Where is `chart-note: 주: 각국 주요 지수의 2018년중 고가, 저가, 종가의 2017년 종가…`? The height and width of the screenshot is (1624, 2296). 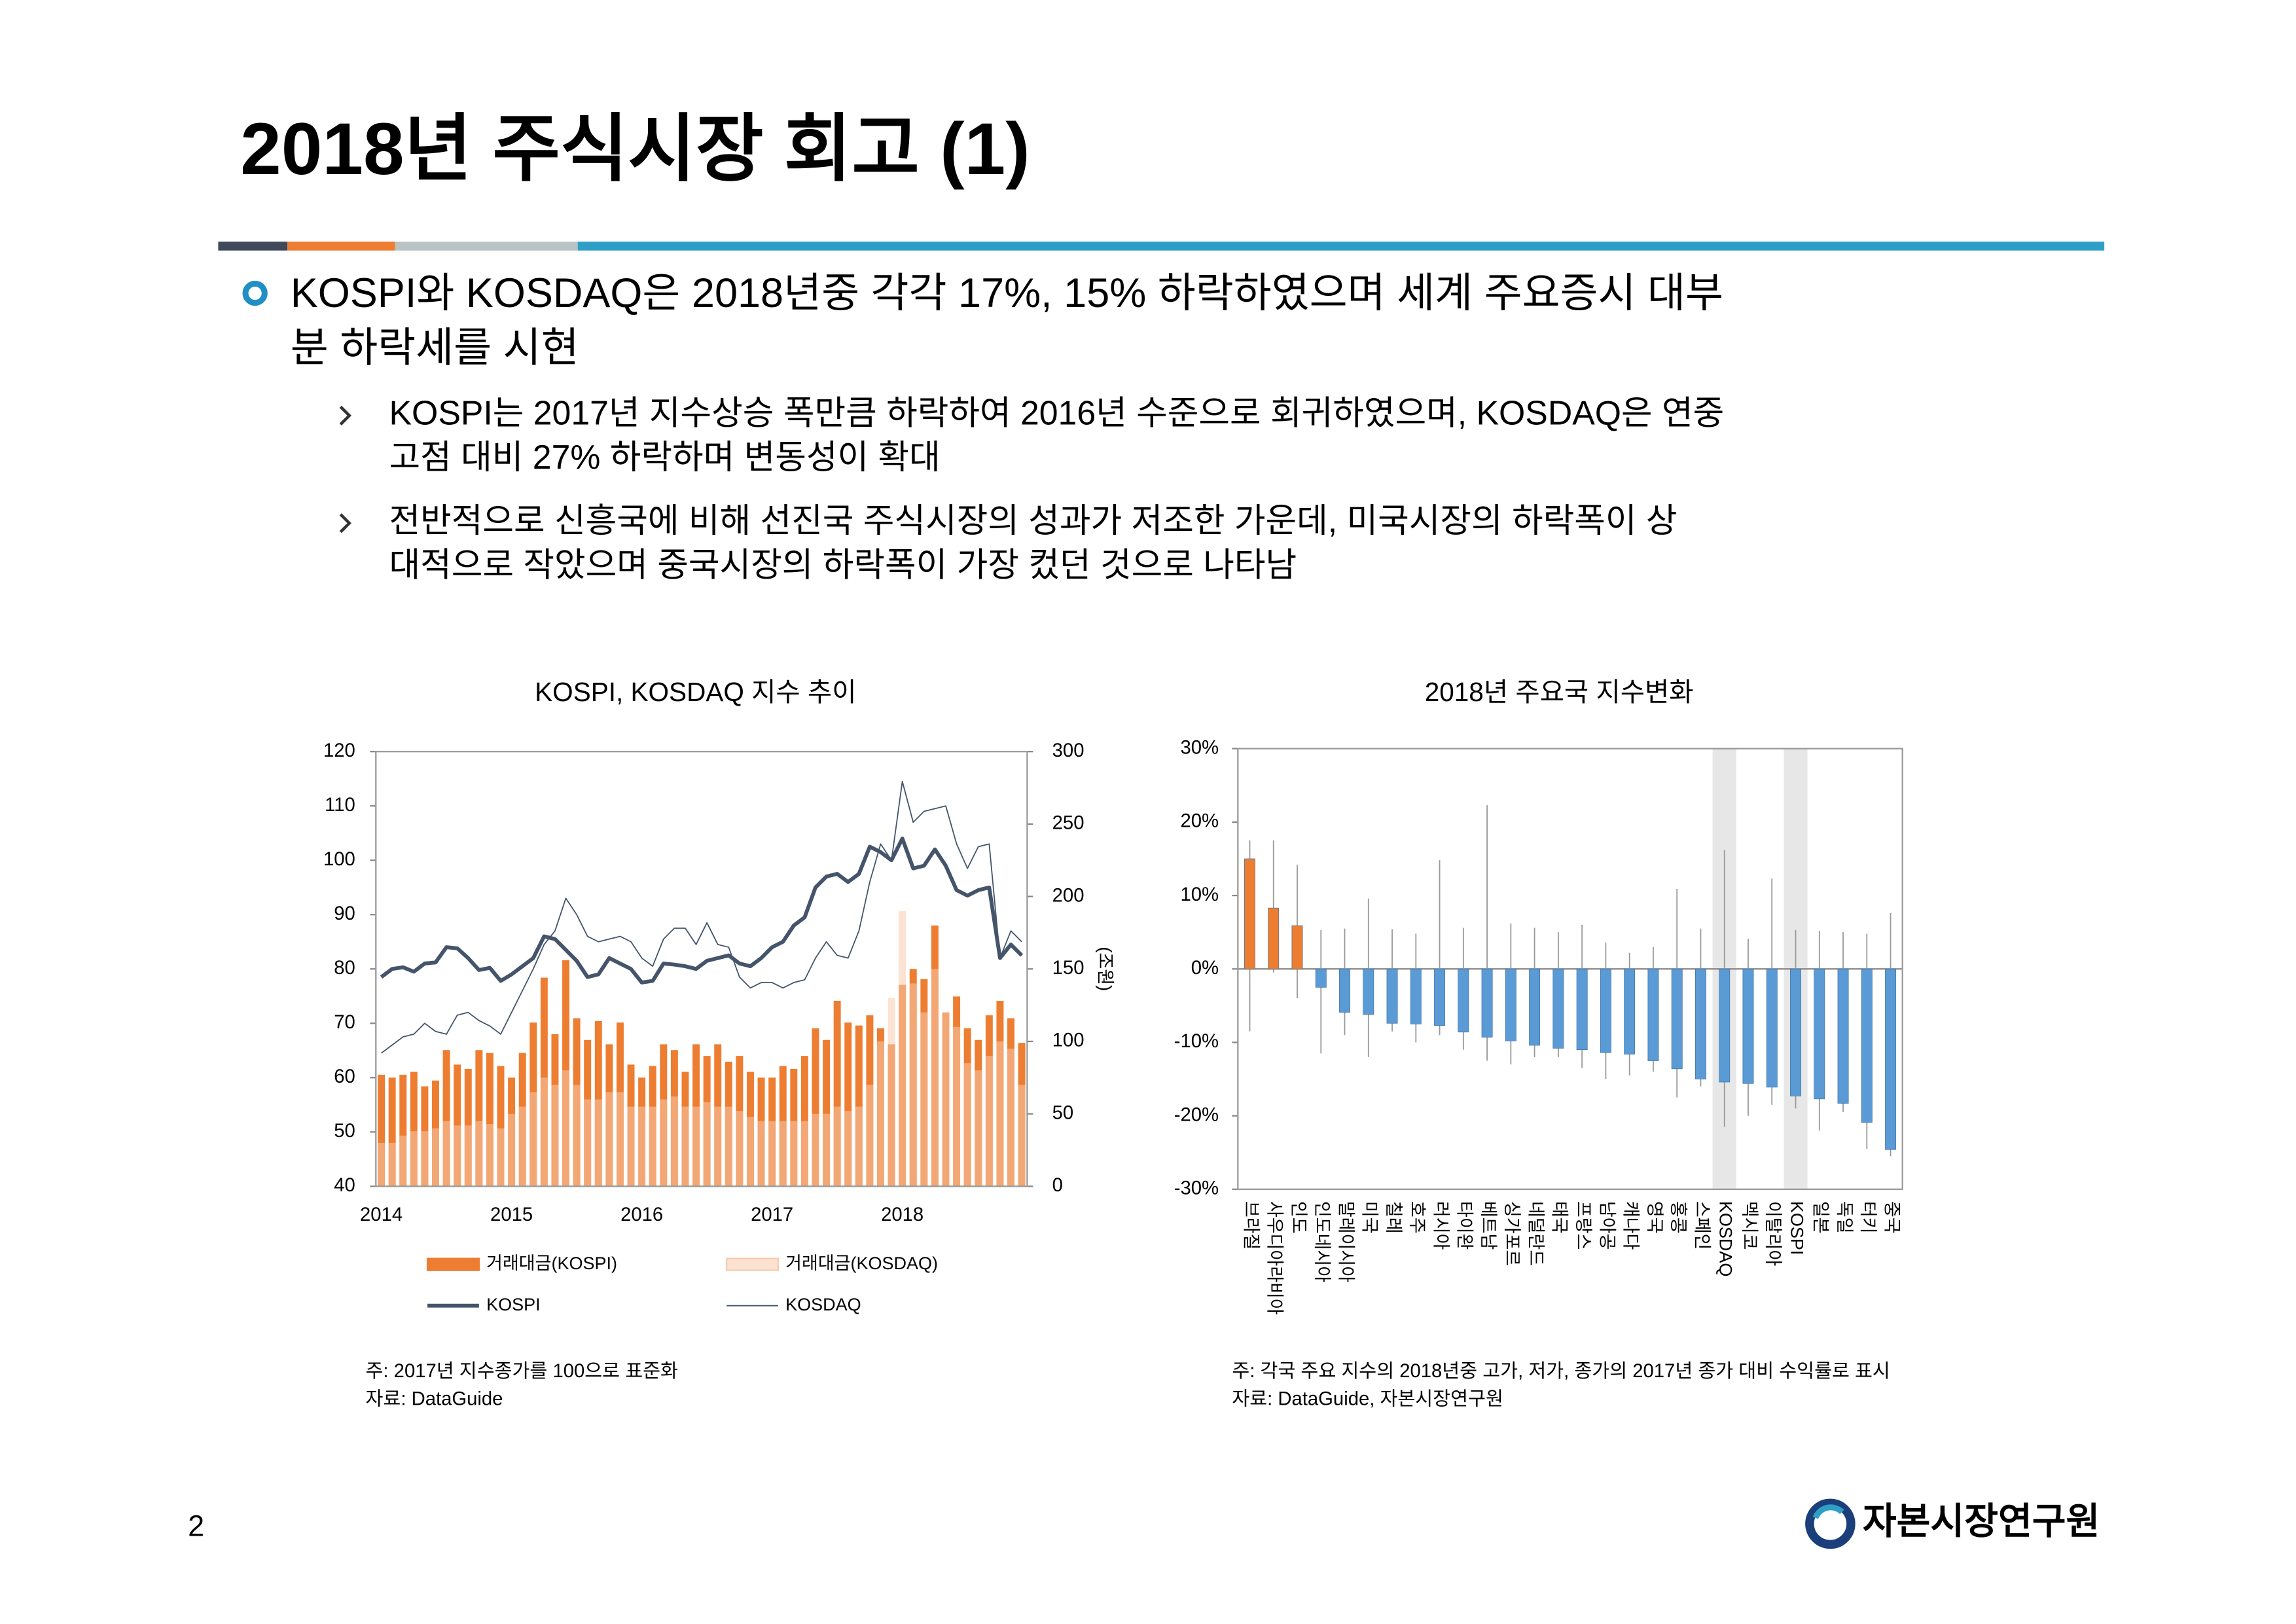
chart-note: 주: 각국 주요 지수의 2018년중 고가, 저가, 종가의 2017년 종가… is located at coordinates (1561, 1371).